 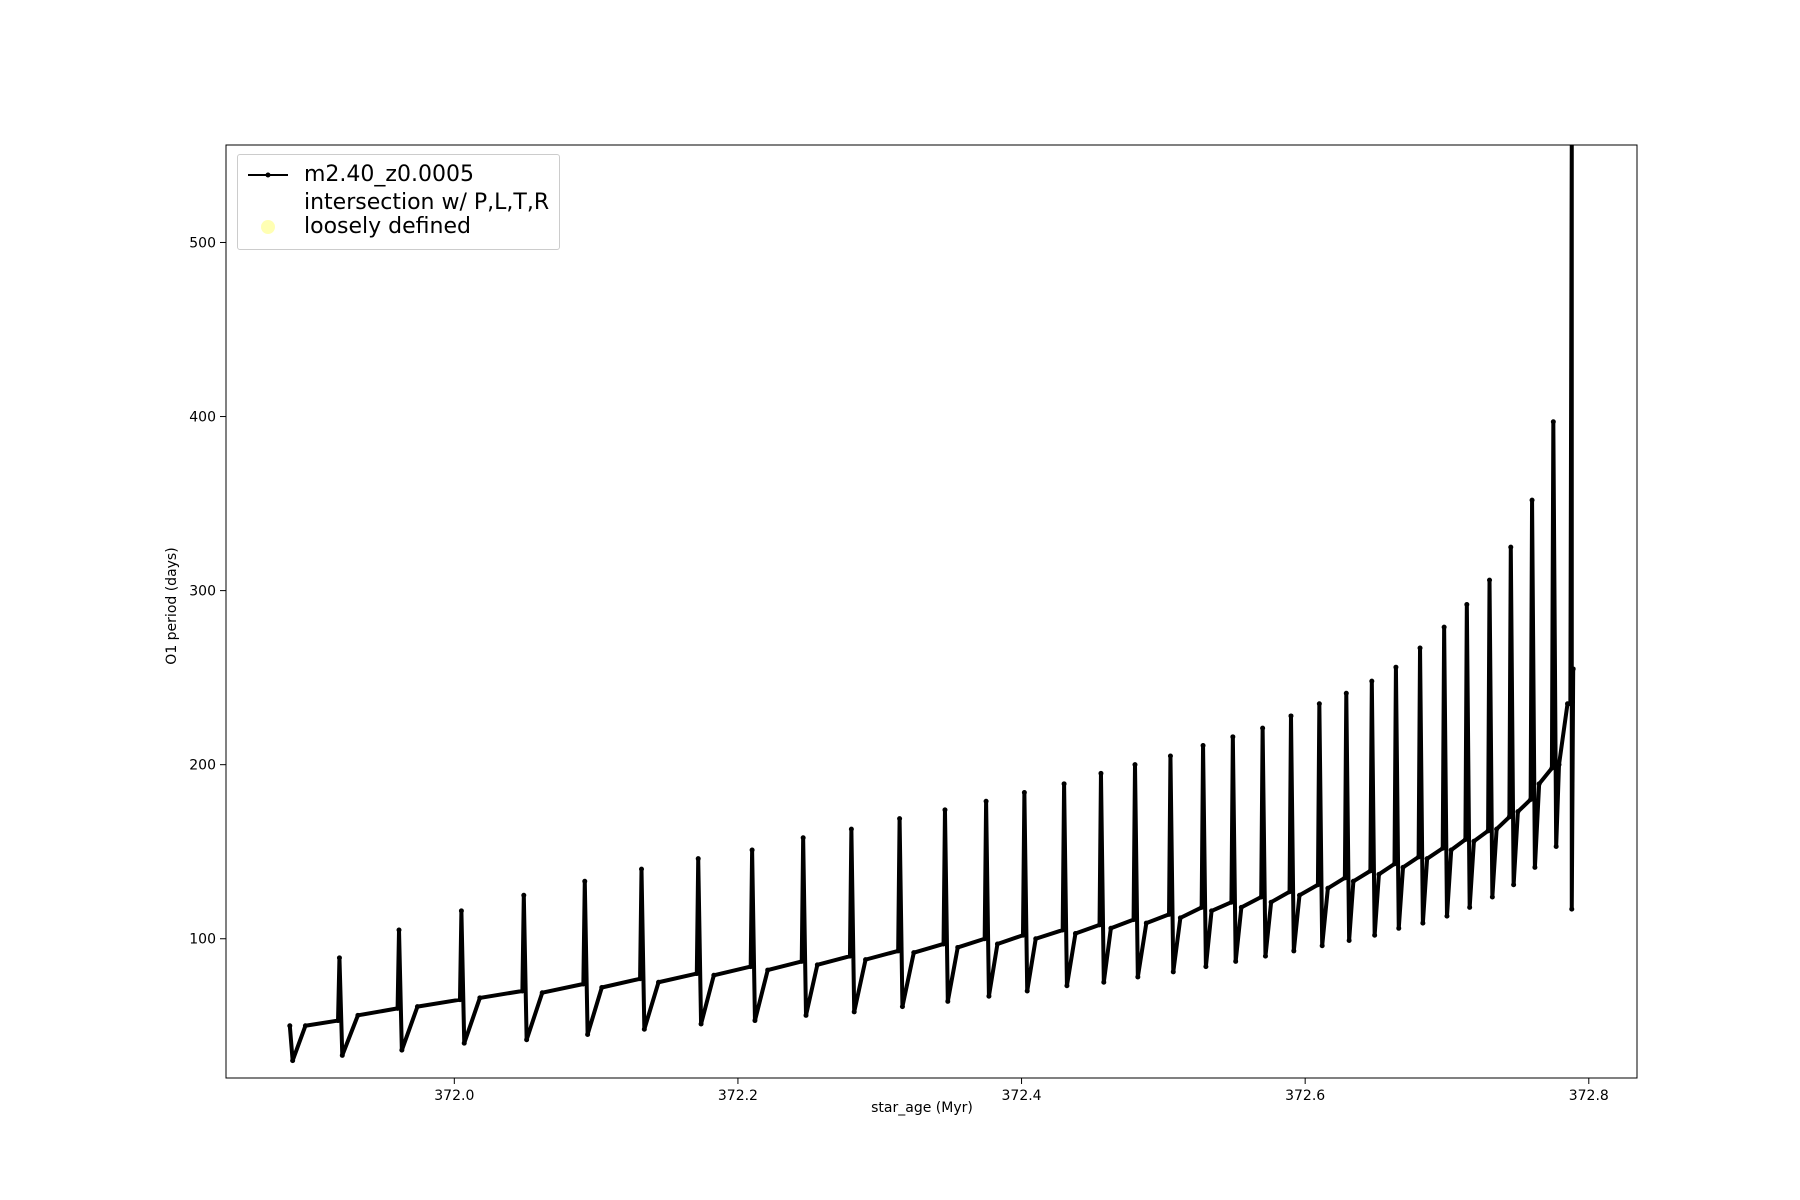 What do you see at coordinates (427, 214) in the screenshot?
I see `legend-label: intersection w/ P,L,T,R loosely defined` at bounding box center [427, 214].